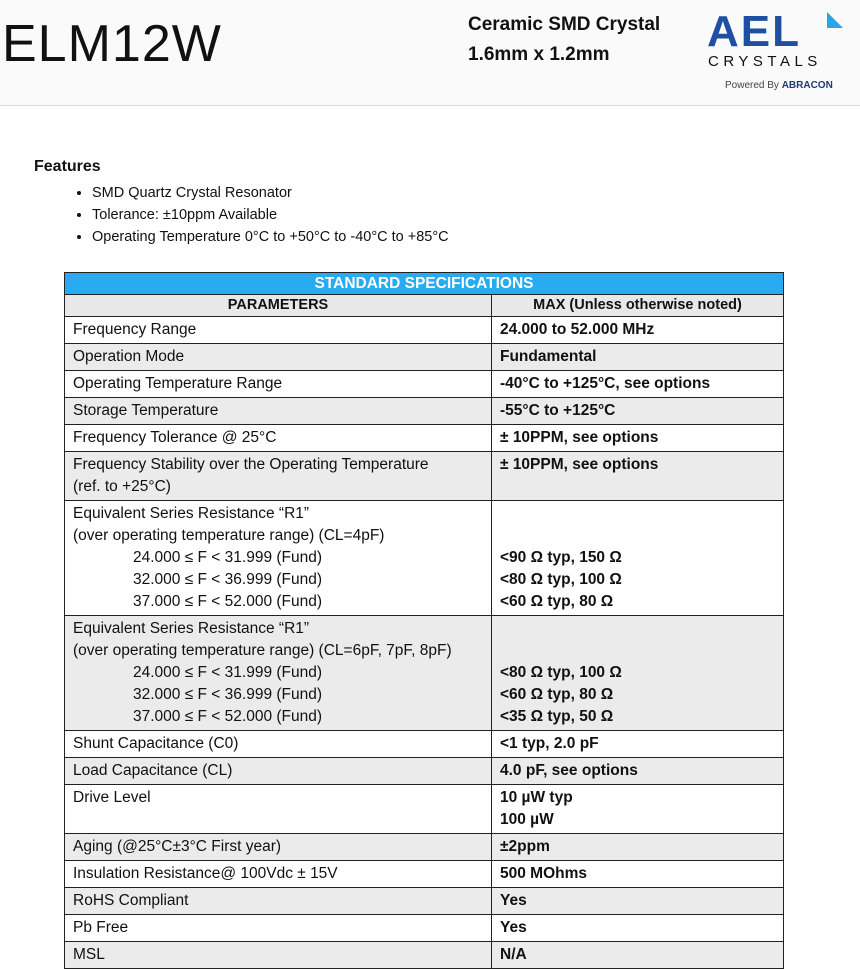  Describe the element at coordinates (536, 797) in the screenshot. I see `value-text: 10 µW typ` at that location.